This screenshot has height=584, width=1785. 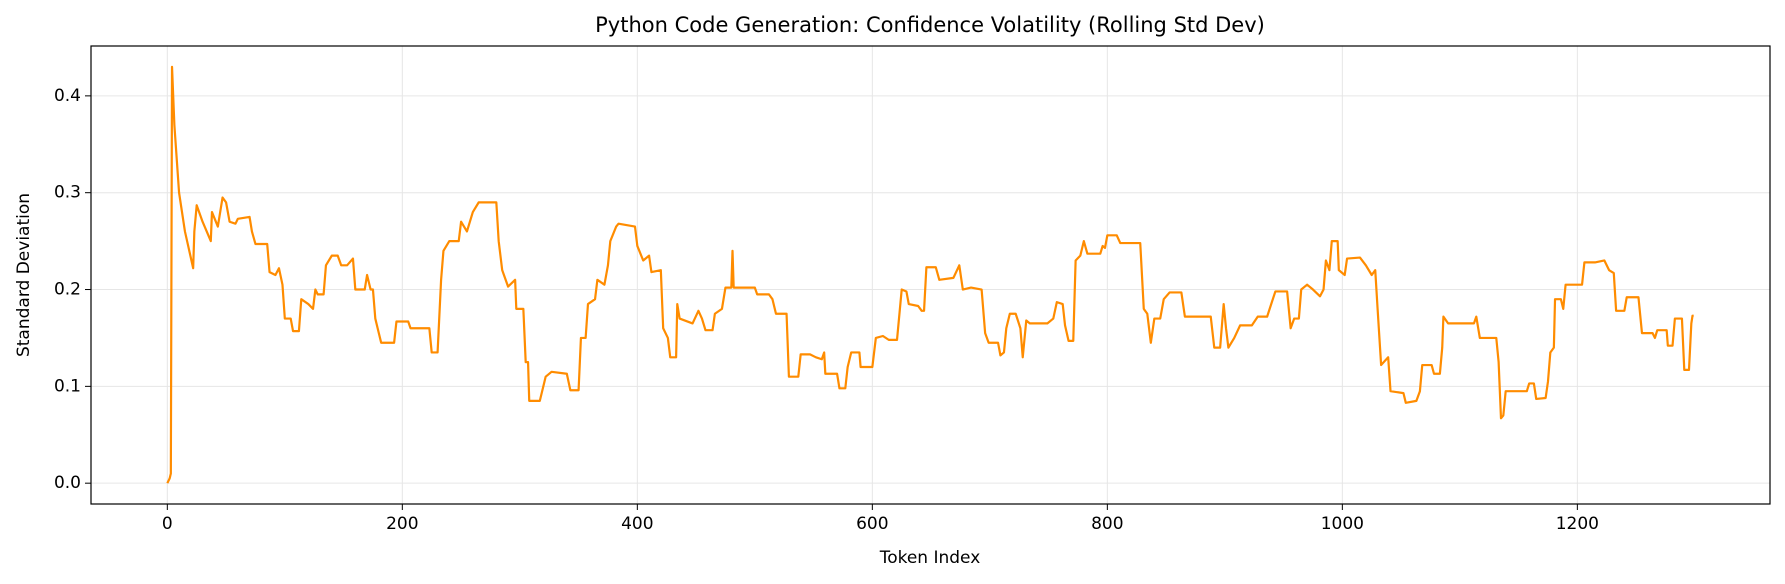 What do you see at coordinates (67, 193) in the screenshot?
I see `y-tick-label: 0.3` at bounding box center [67, 193].